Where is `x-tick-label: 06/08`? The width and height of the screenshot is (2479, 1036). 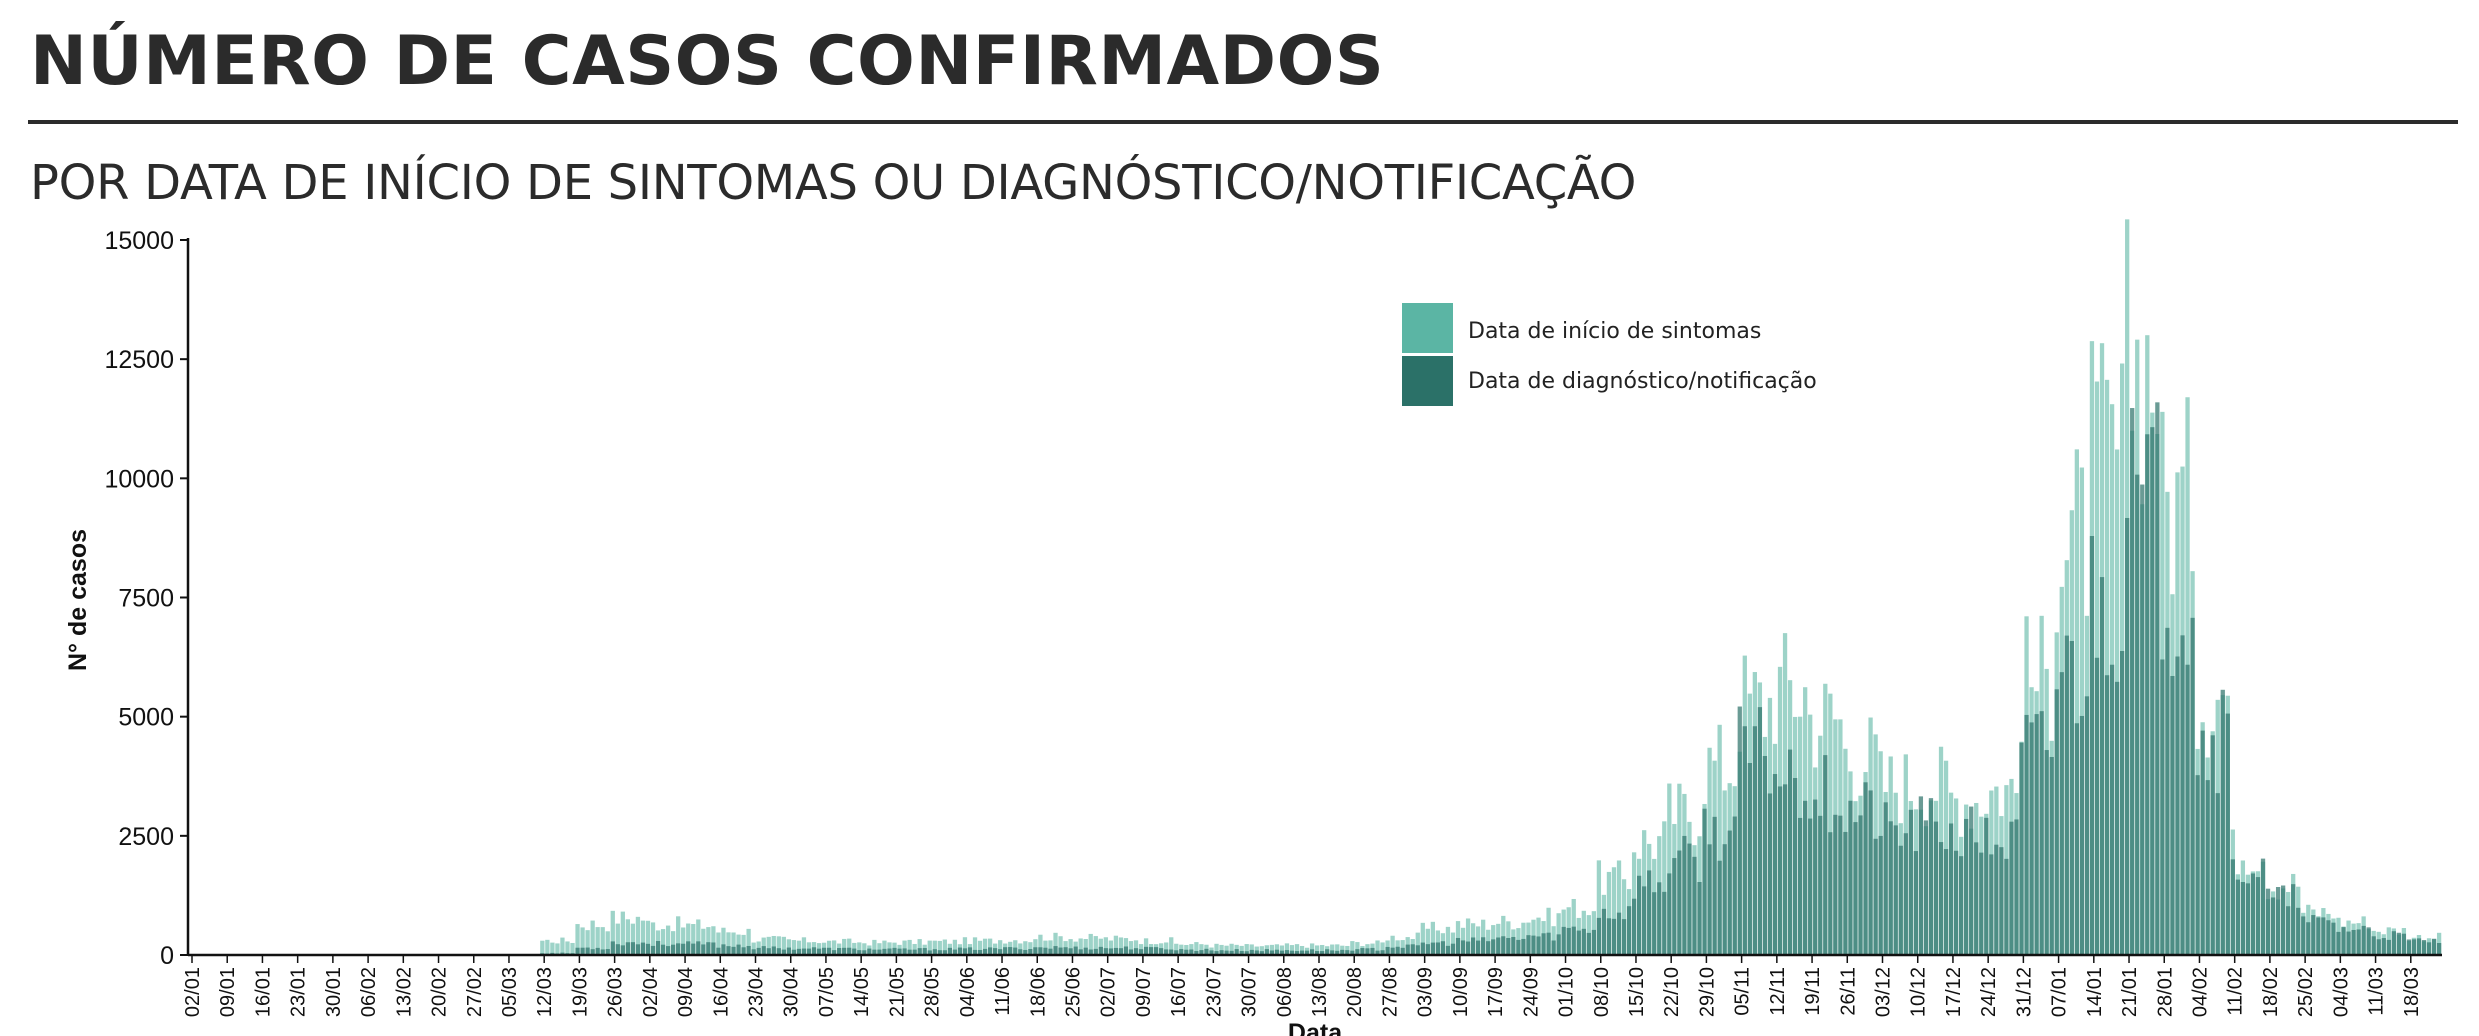
x-tick-label: 06/08 is located at coordinates (1285, 992).